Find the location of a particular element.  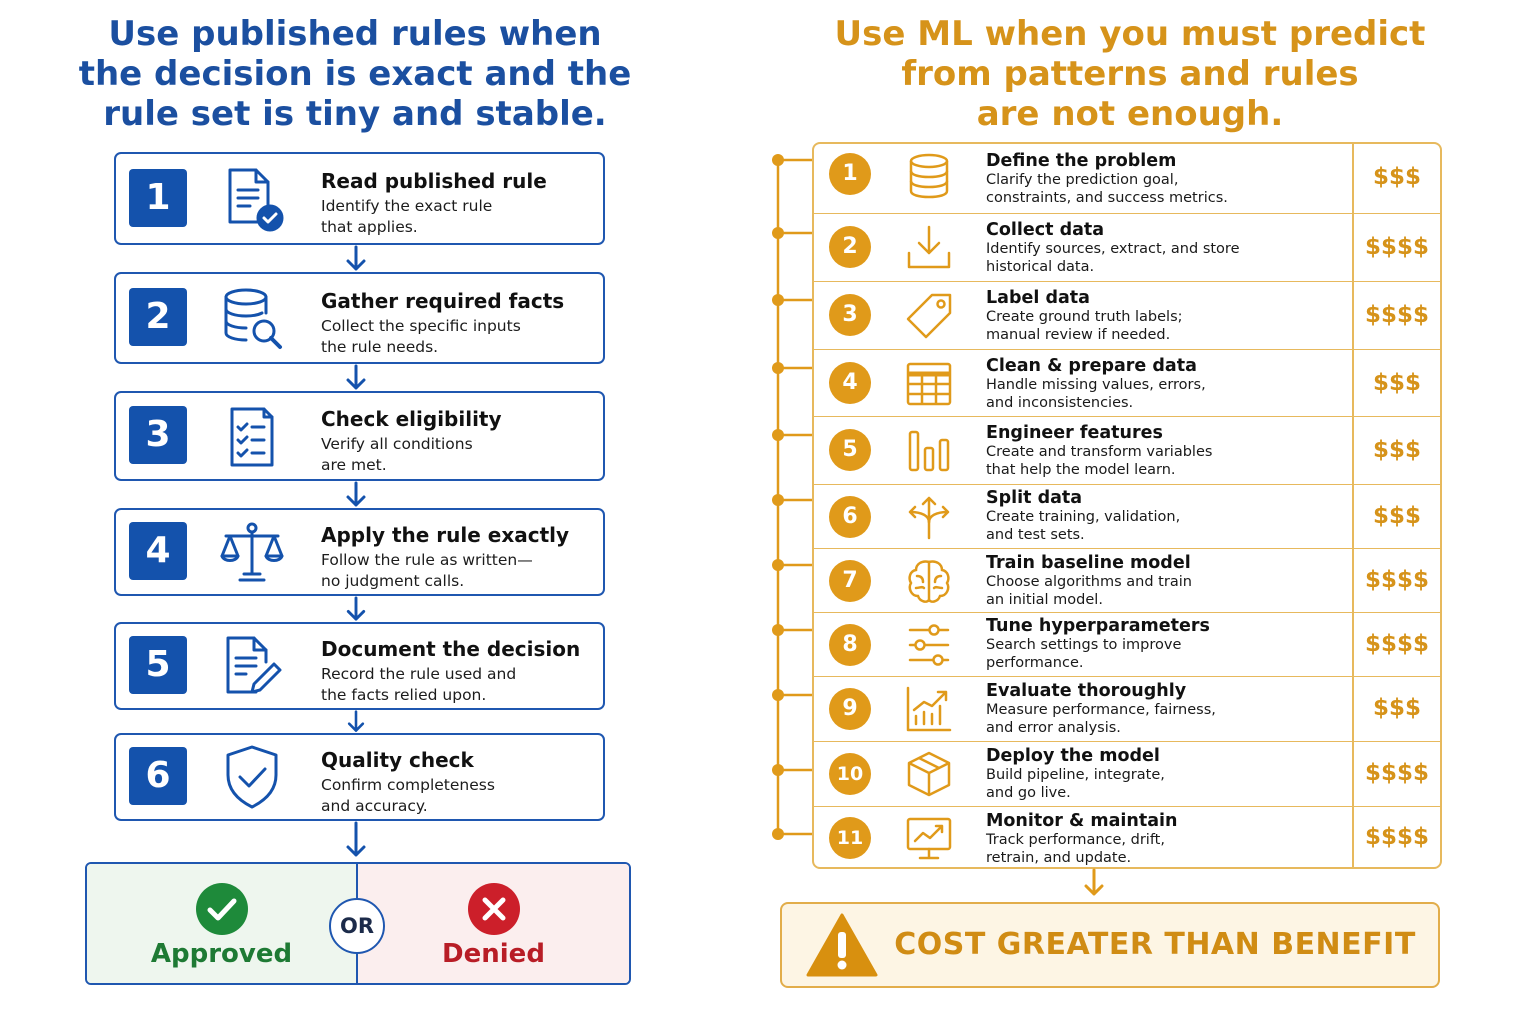

scales-icon is located at coordinates (252, 552).